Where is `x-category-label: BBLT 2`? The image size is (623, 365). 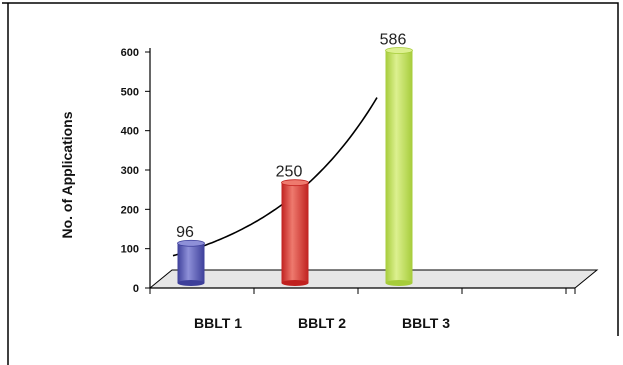
x-category-label: BBLT 2 is located at coordinates (322, 323).